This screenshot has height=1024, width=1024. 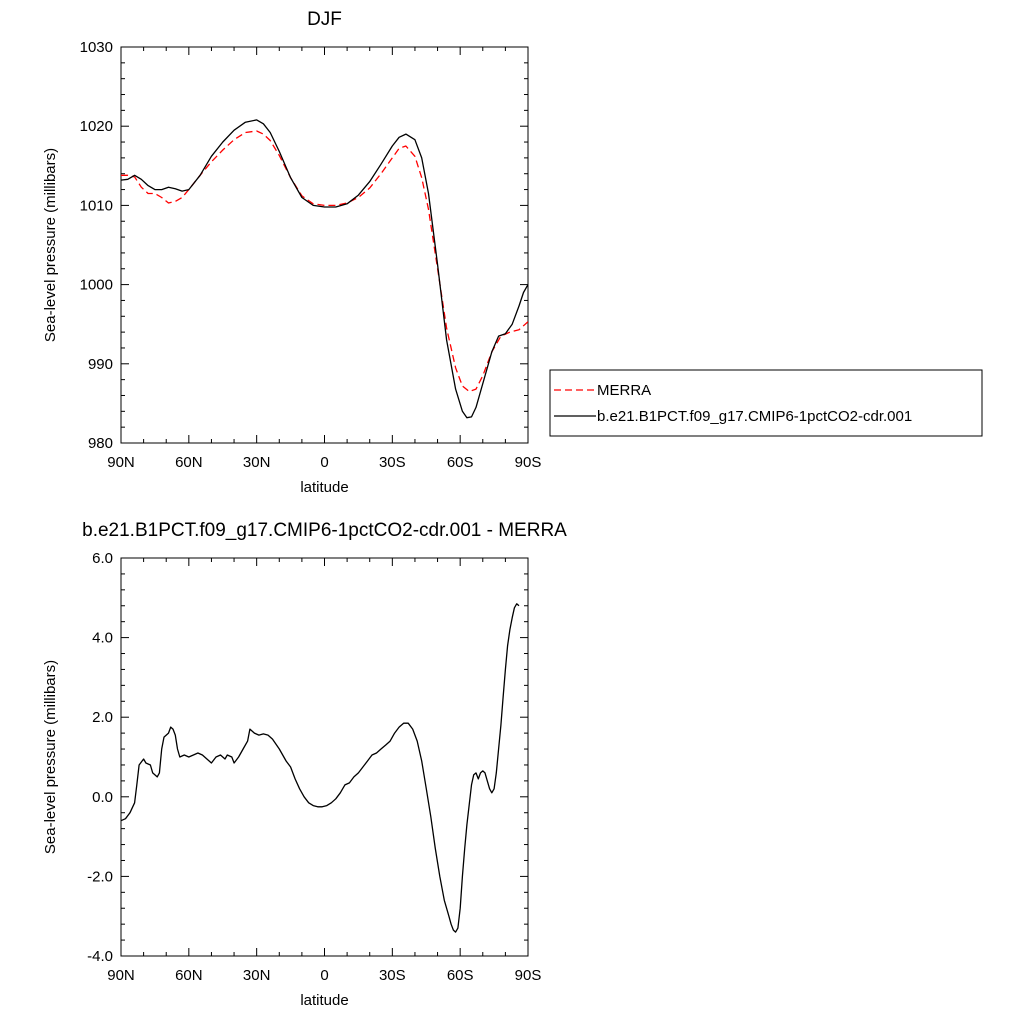 What do you see at coordinates (102, 558) in the screenshot?
I see `y-tick-label: 6.0` at bounding box center [102, 558].